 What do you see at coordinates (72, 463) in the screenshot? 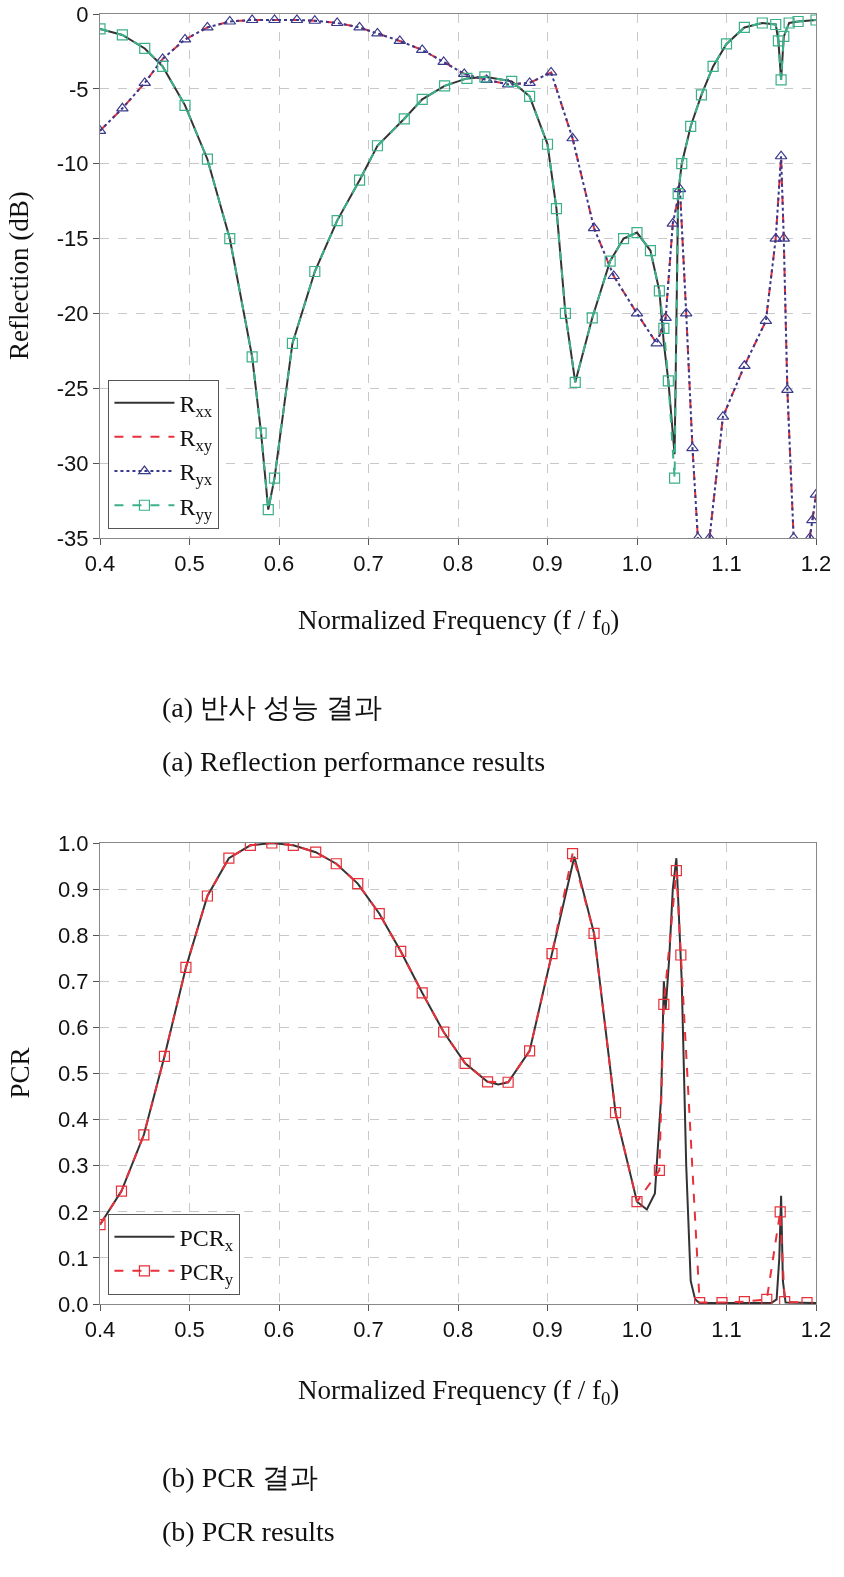
I see `y-tick-label: -30` at bounding box center [72, 463].